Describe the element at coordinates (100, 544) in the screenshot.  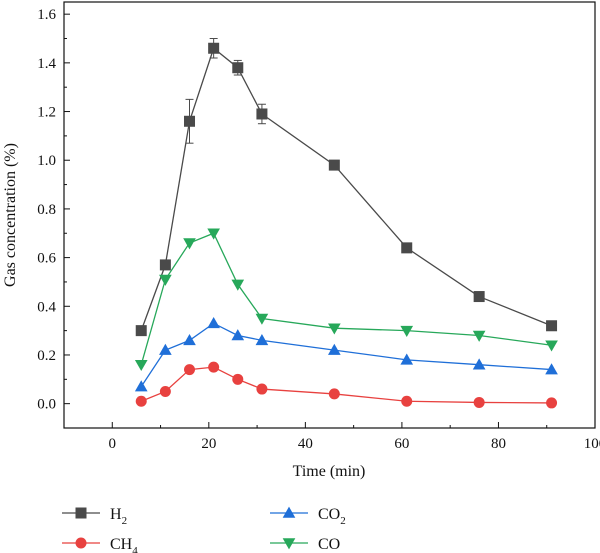
I see `legend-item-ch4: CH4` at that location.